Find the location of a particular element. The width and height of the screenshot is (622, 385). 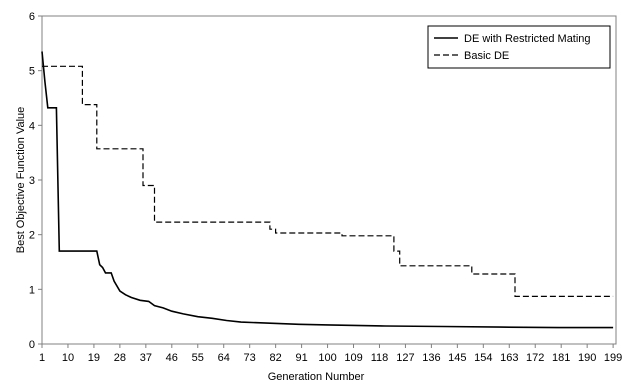

legend: DE with Restricted Mating Basic DE is located at coordinates (519, 47).